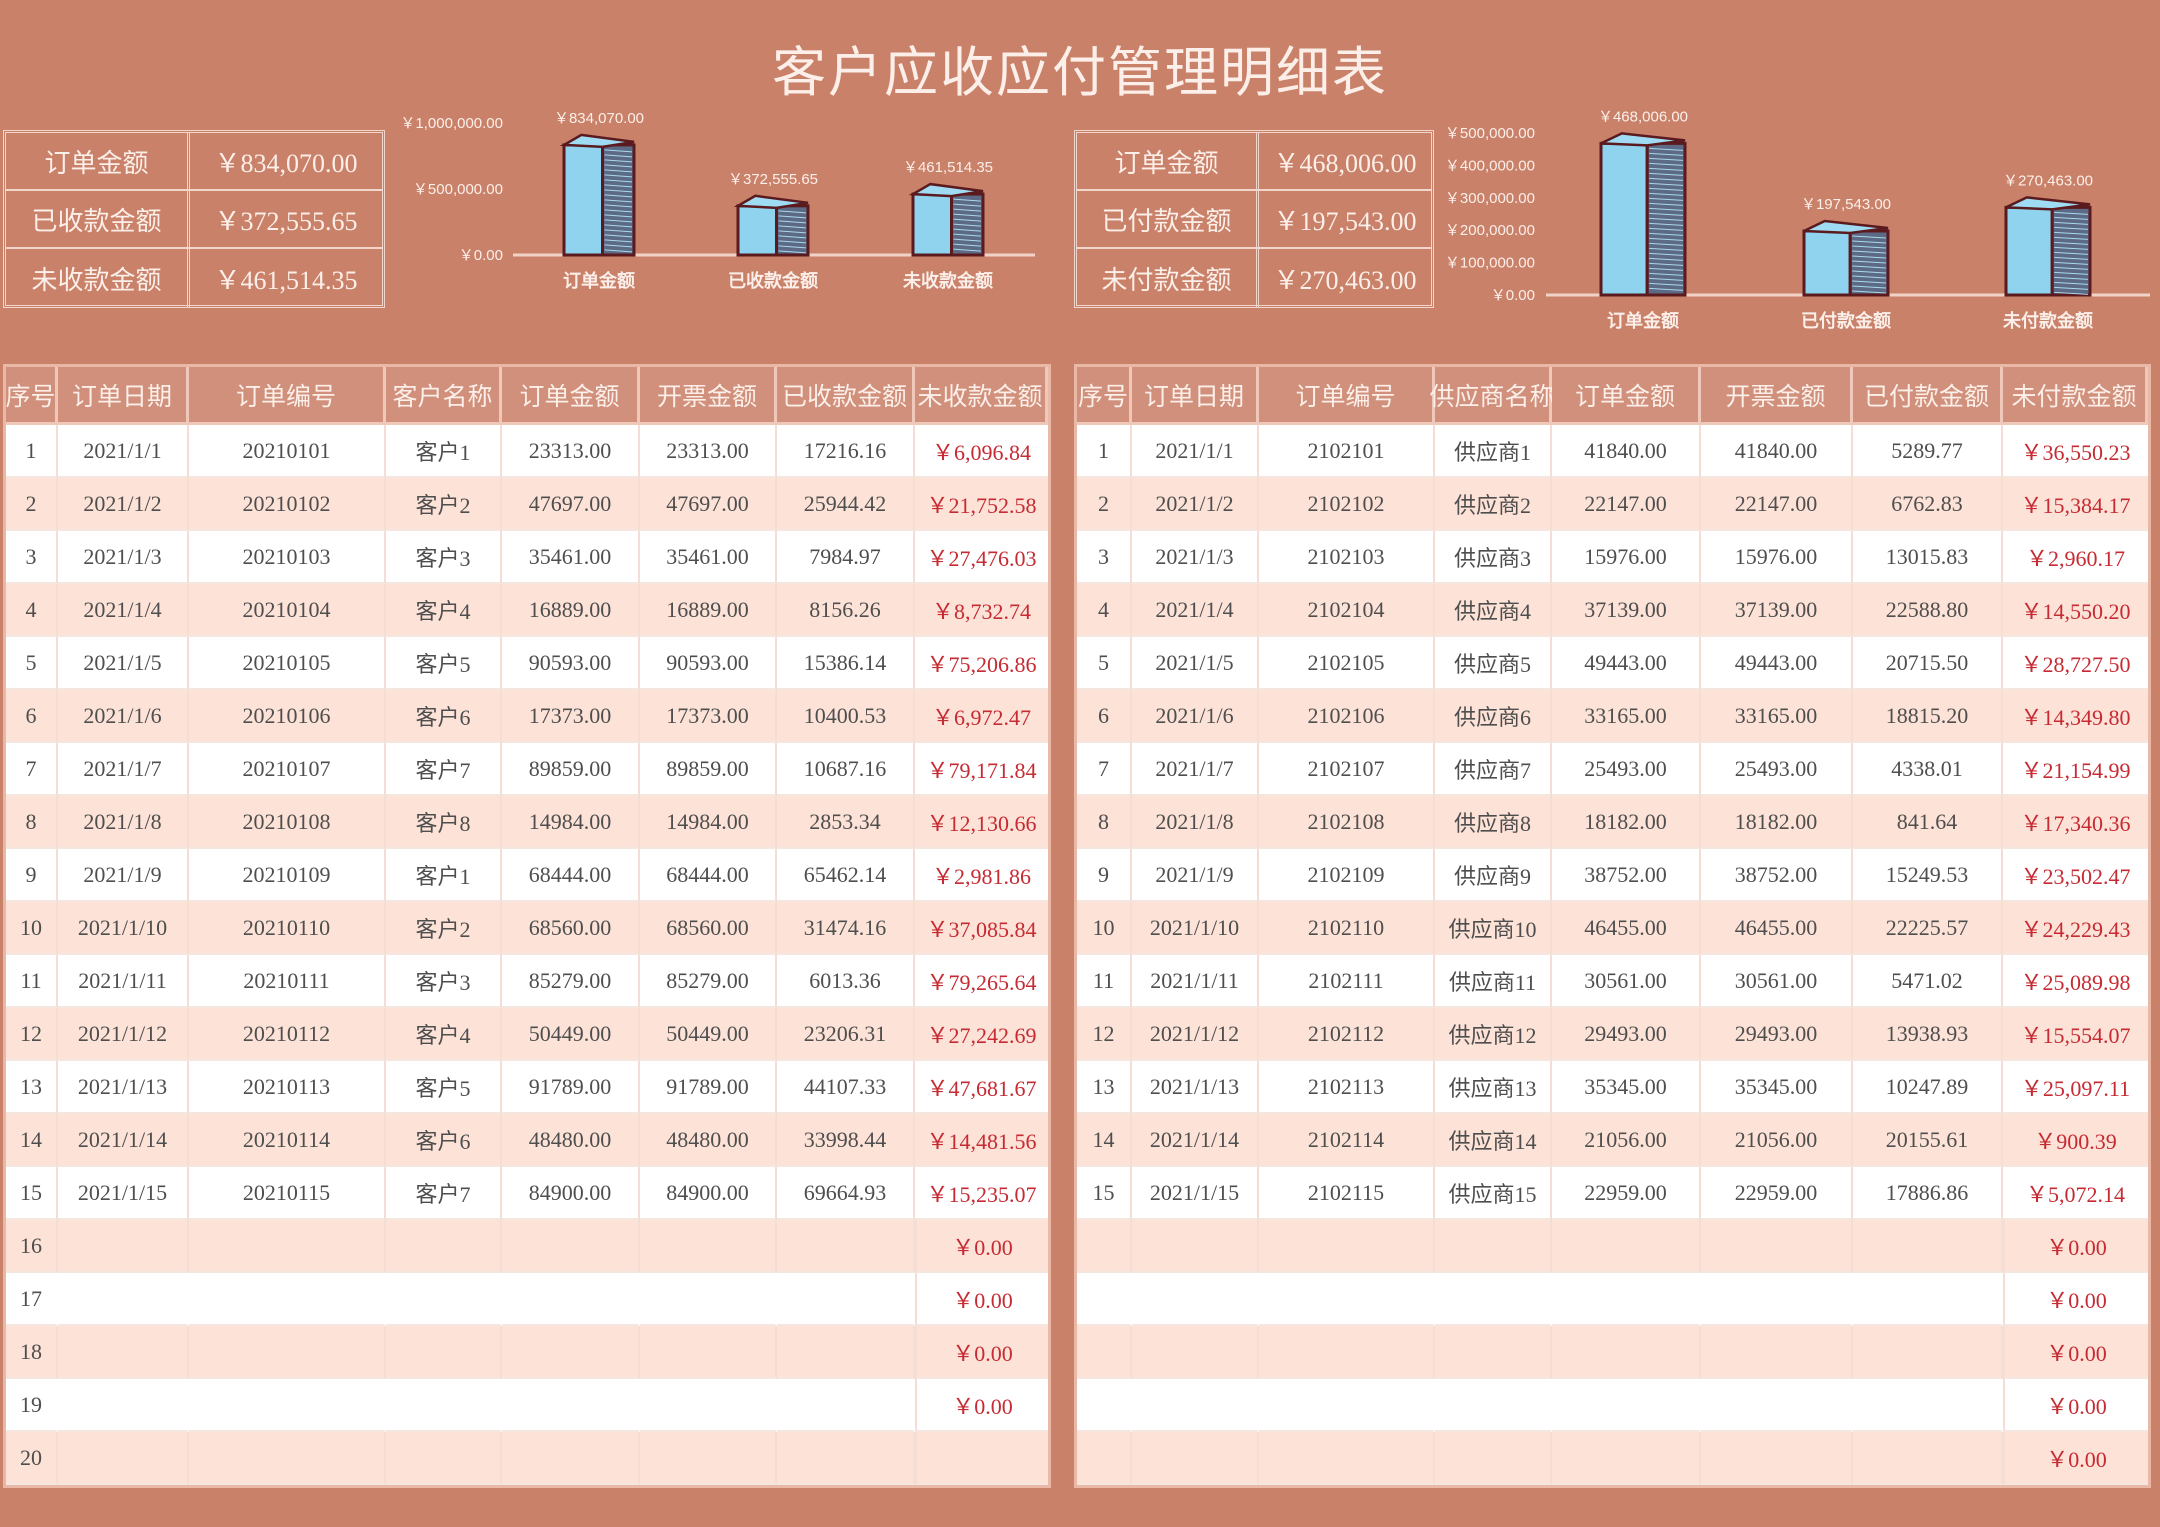 This screenshot has height=1527, width=2160. I want to click on table-cell: 2102107, so click(1347, 769).